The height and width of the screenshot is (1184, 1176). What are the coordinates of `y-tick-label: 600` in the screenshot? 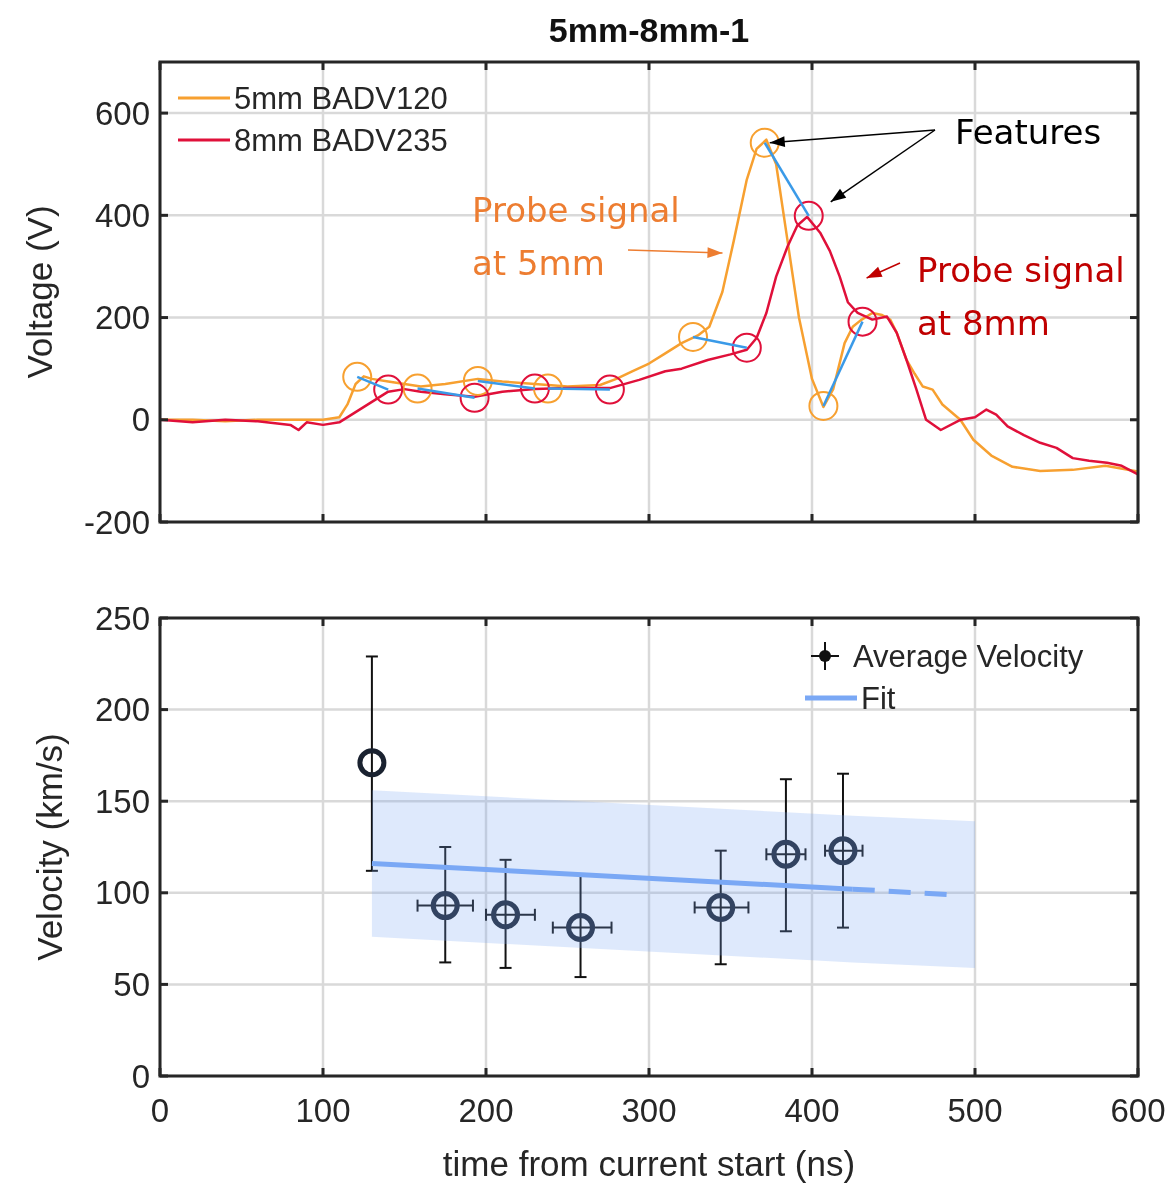 It's located at (122, 113).